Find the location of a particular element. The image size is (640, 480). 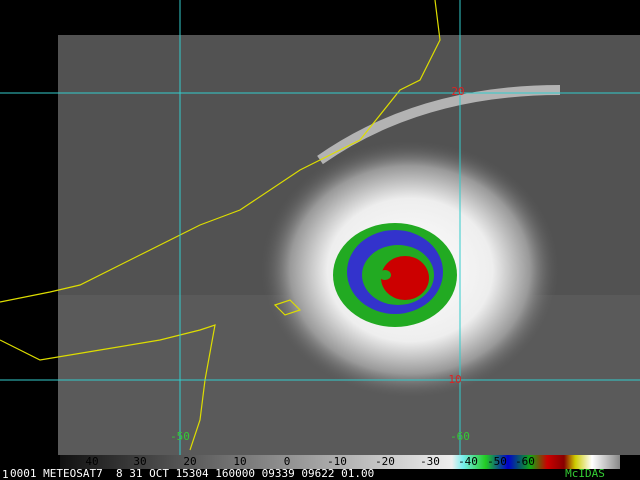

color-bar-tick: 30 is located at coordinates (139, 461).